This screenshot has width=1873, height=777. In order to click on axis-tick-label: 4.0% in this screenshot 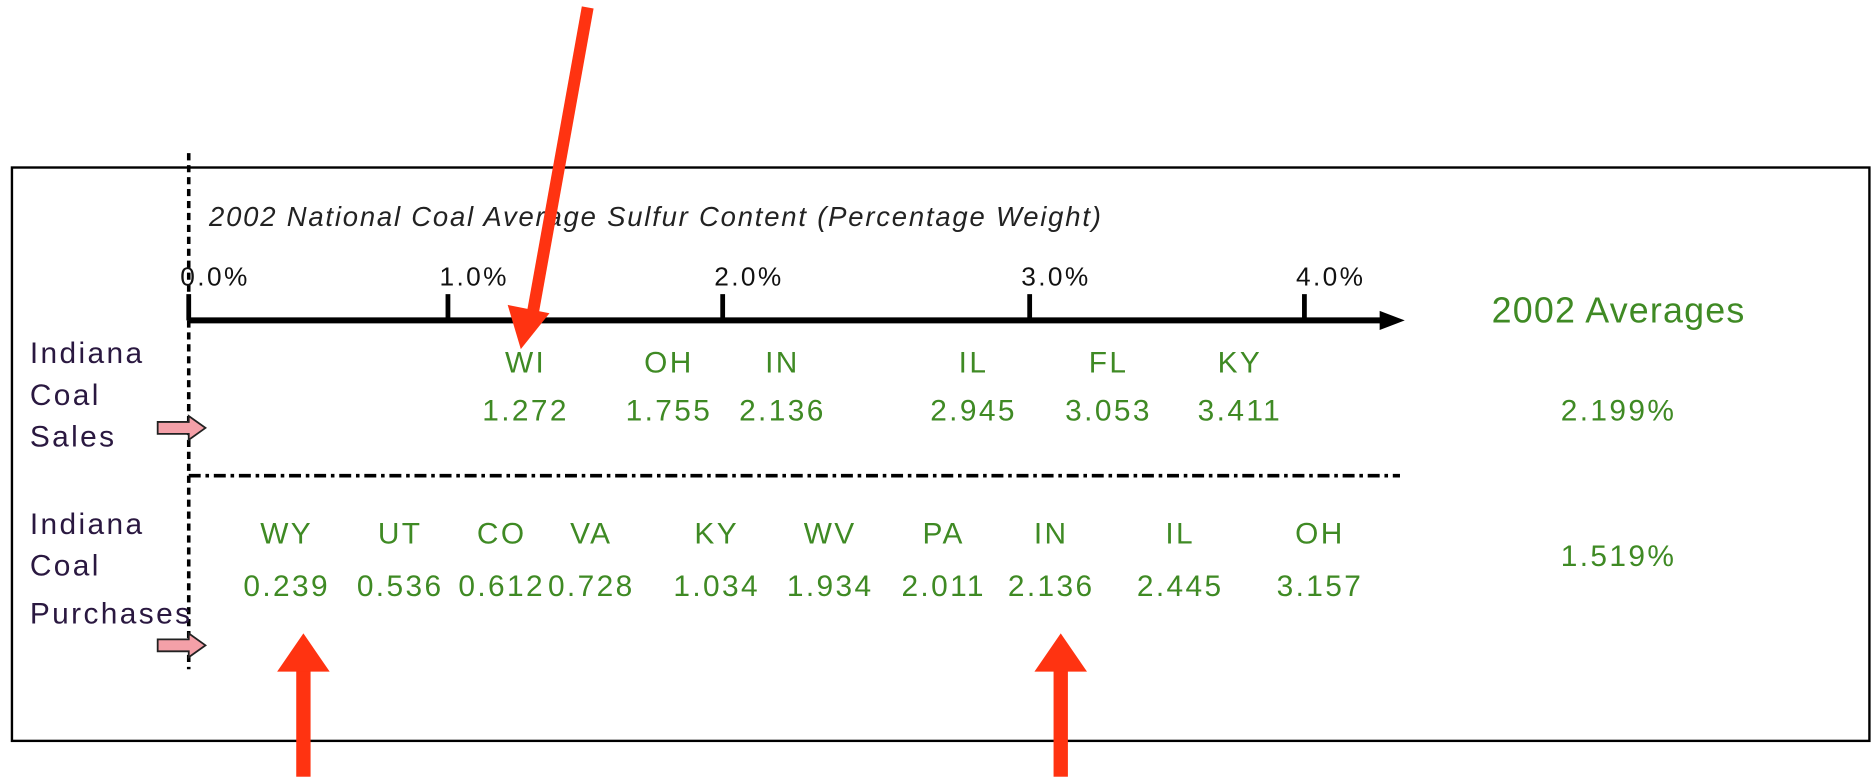, I will do `click(1330, 277)`.